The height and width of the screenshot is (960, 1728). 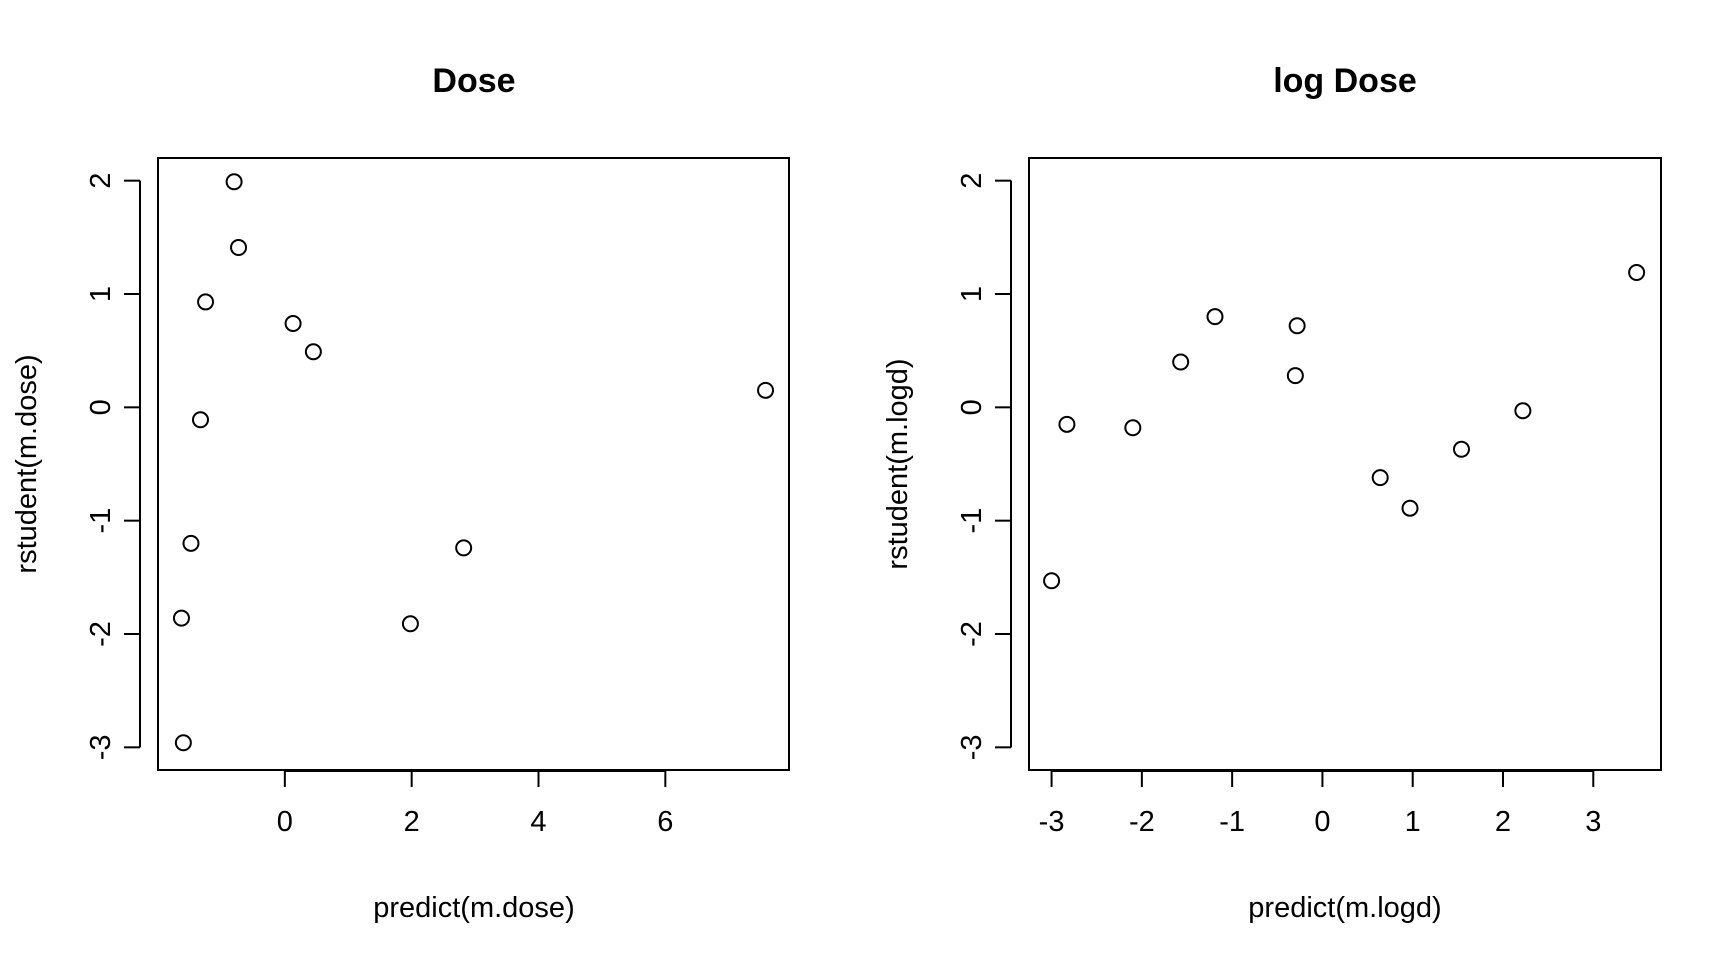 I want to click on dose-x-tick-label: 6, so click(x=665, y=822).